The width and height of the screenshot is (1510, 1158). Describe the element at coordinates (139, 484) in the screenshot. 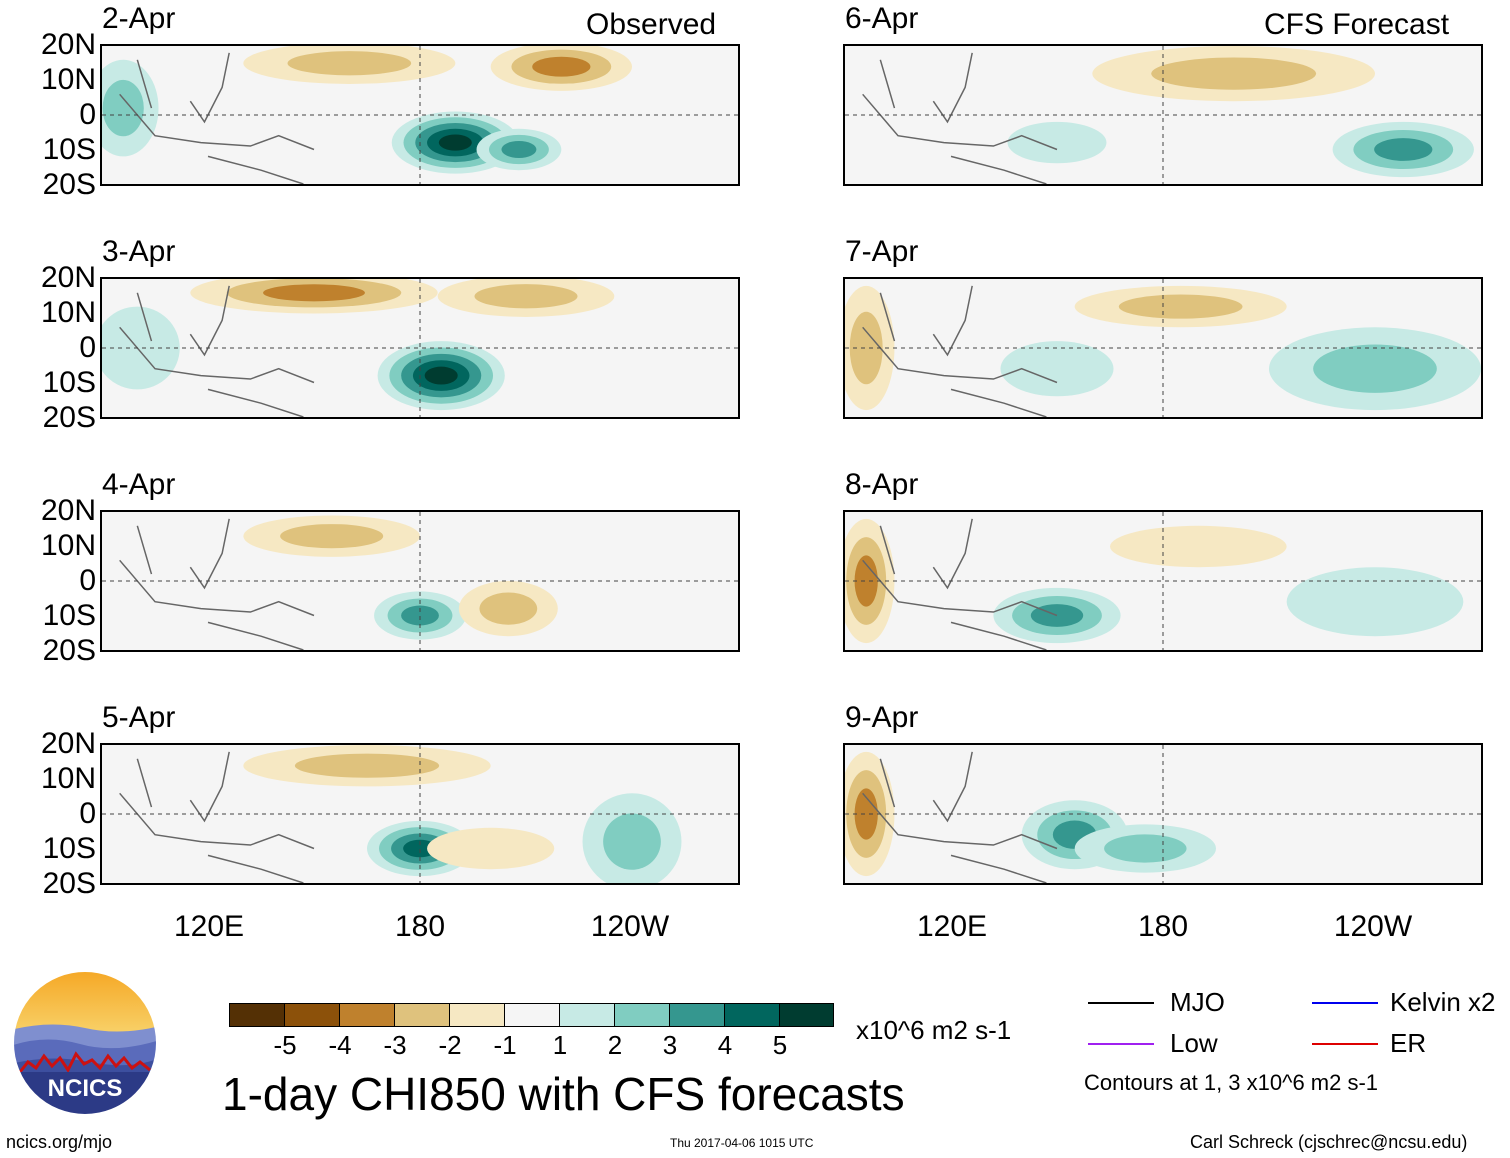

I see `panel-date: 4-Apr` at that location.